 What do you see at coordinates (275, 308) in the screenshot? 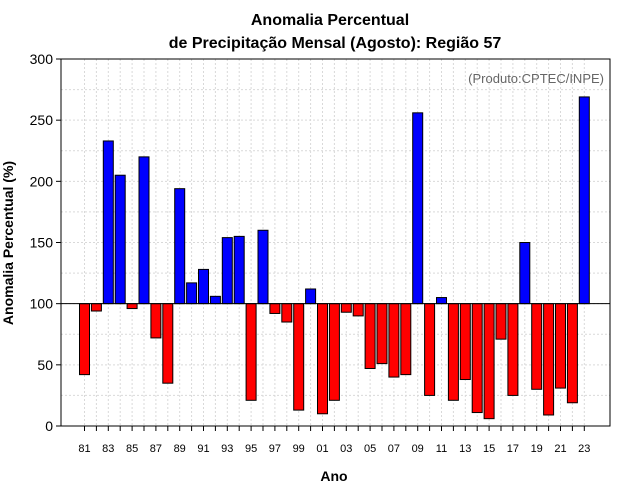
I see `bar-1997` at bounding box center [275, 308].